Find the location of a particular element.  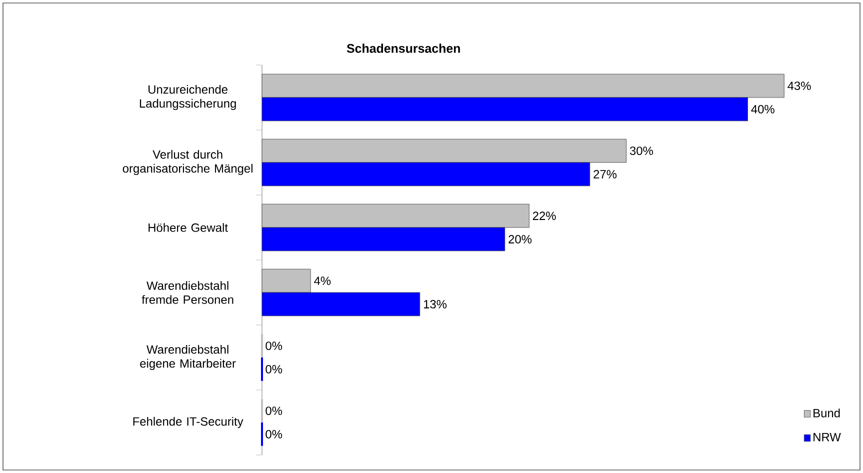

legend-label: Bund is located at coordinates (827, 413).